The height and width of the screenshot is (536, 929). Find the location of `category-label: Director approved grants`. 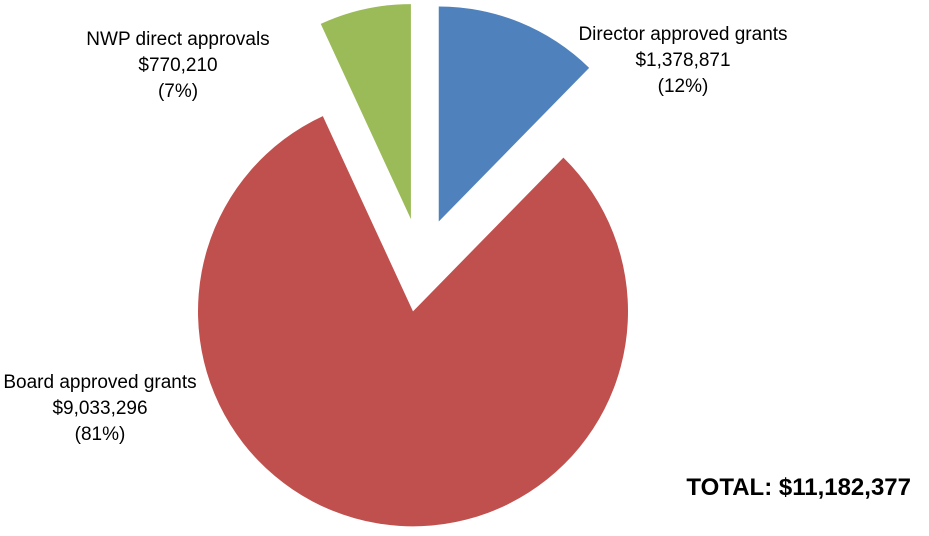

category-label: Director approved grants is located at coordinates (683, 34).